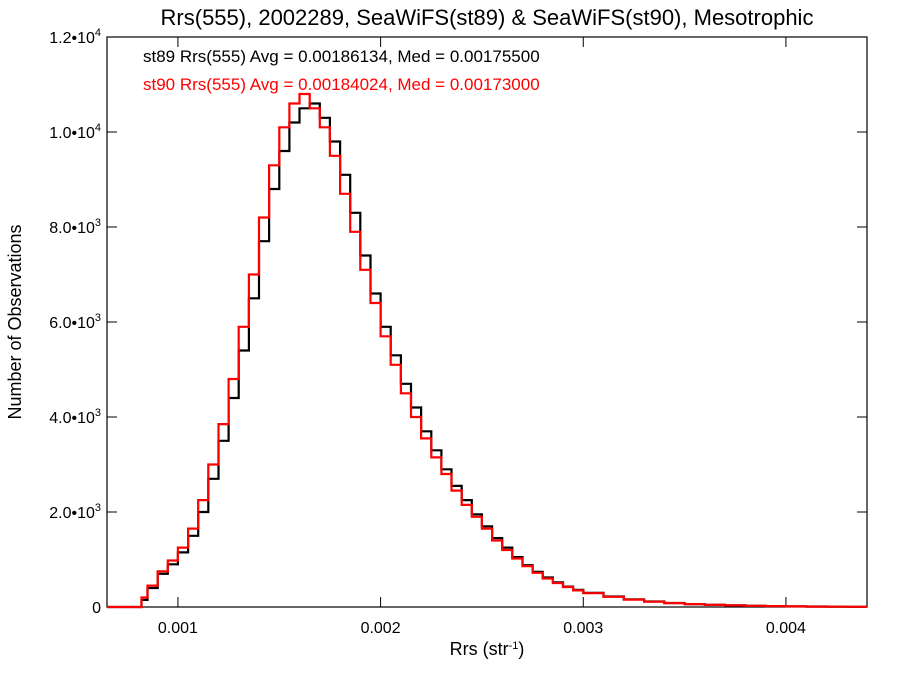 The image size is (900, 675). Describe the element at coordinates (786, 628) in the screenshot. I see `x-tick-label: 0.004` at that location.